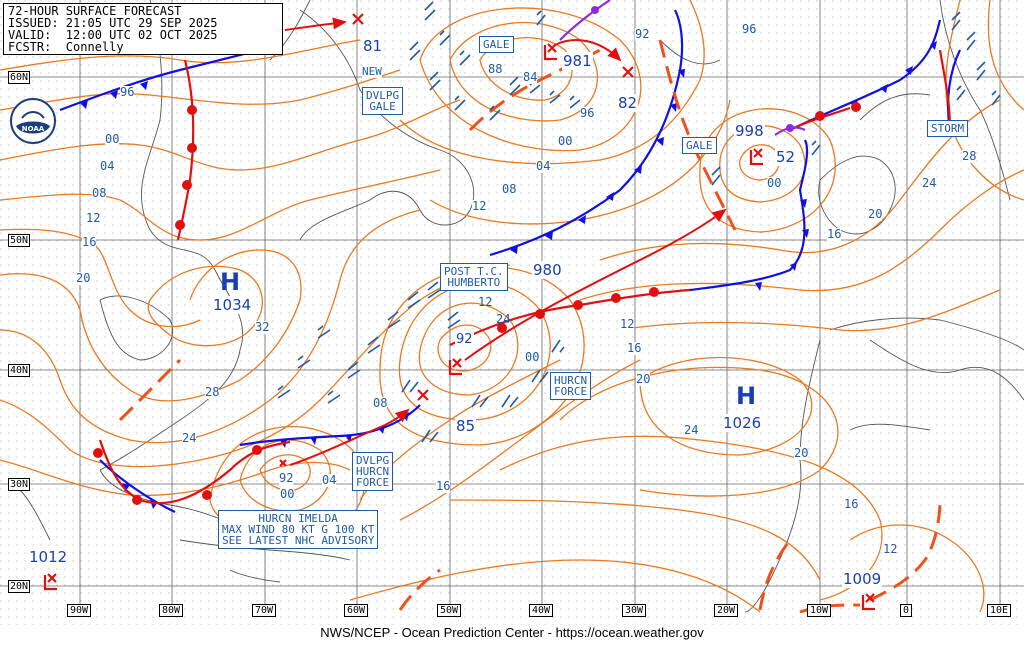  I want to click on longitude-label: 70W, so click(264, 610).